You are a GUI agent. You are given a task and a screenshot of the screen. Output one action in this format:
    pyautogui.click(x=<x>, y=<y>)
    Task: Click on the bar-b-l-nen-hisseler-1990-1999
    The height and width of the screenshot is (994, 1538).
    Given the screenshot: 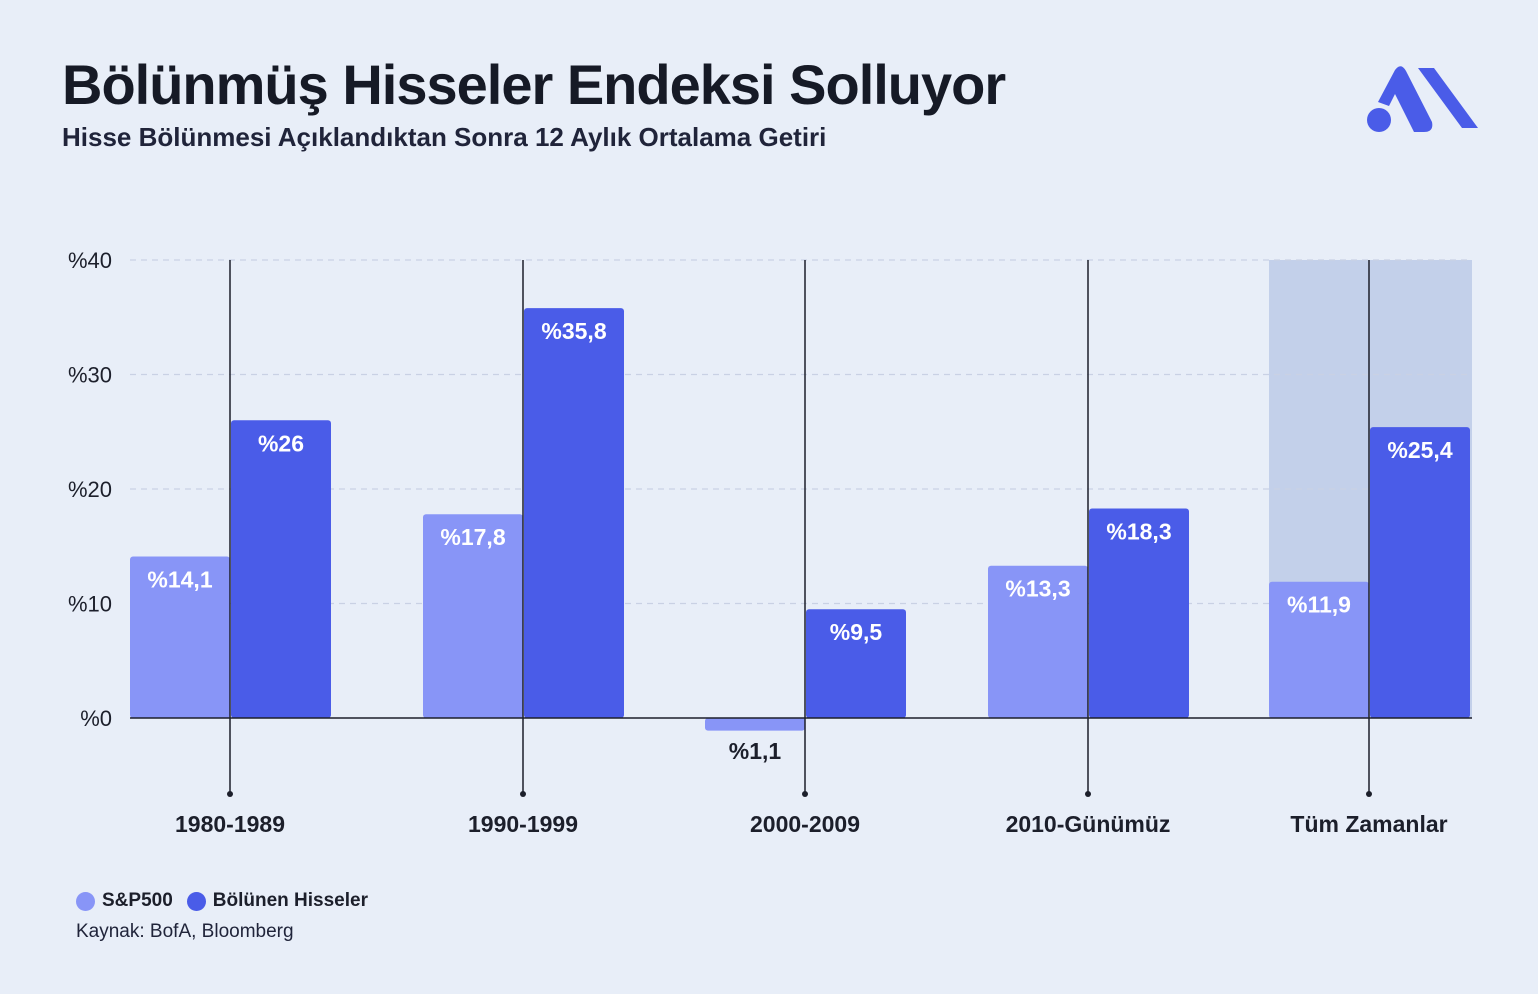 What is the action you would take?
    pyautogui.click(x=574, y=513)
    